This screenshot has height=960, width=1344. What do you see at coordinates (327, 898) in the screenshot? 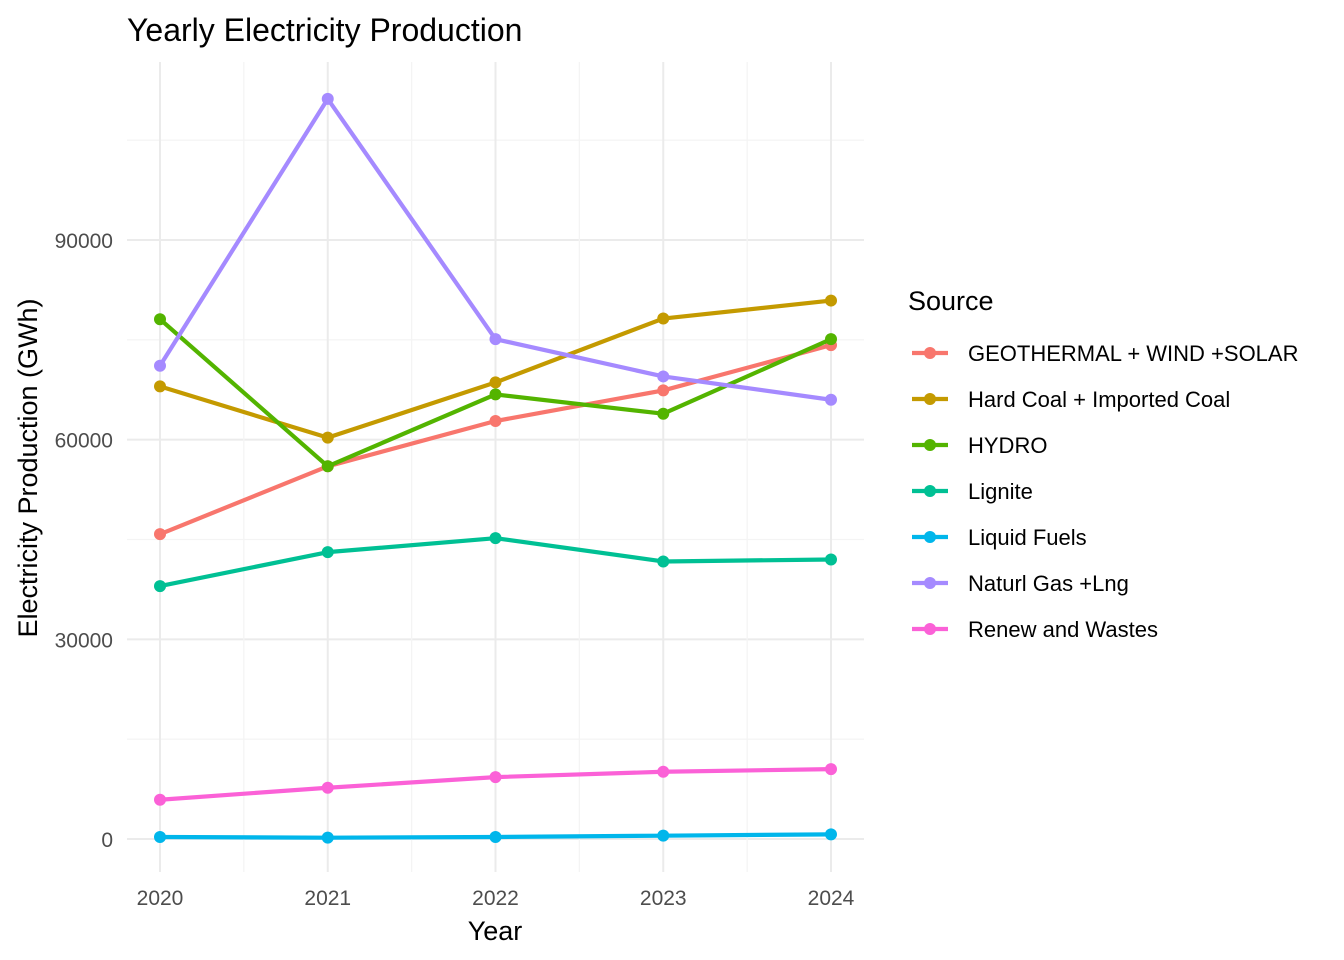
I see `x-tick-label: 2021` at bounding box center [327, 898].